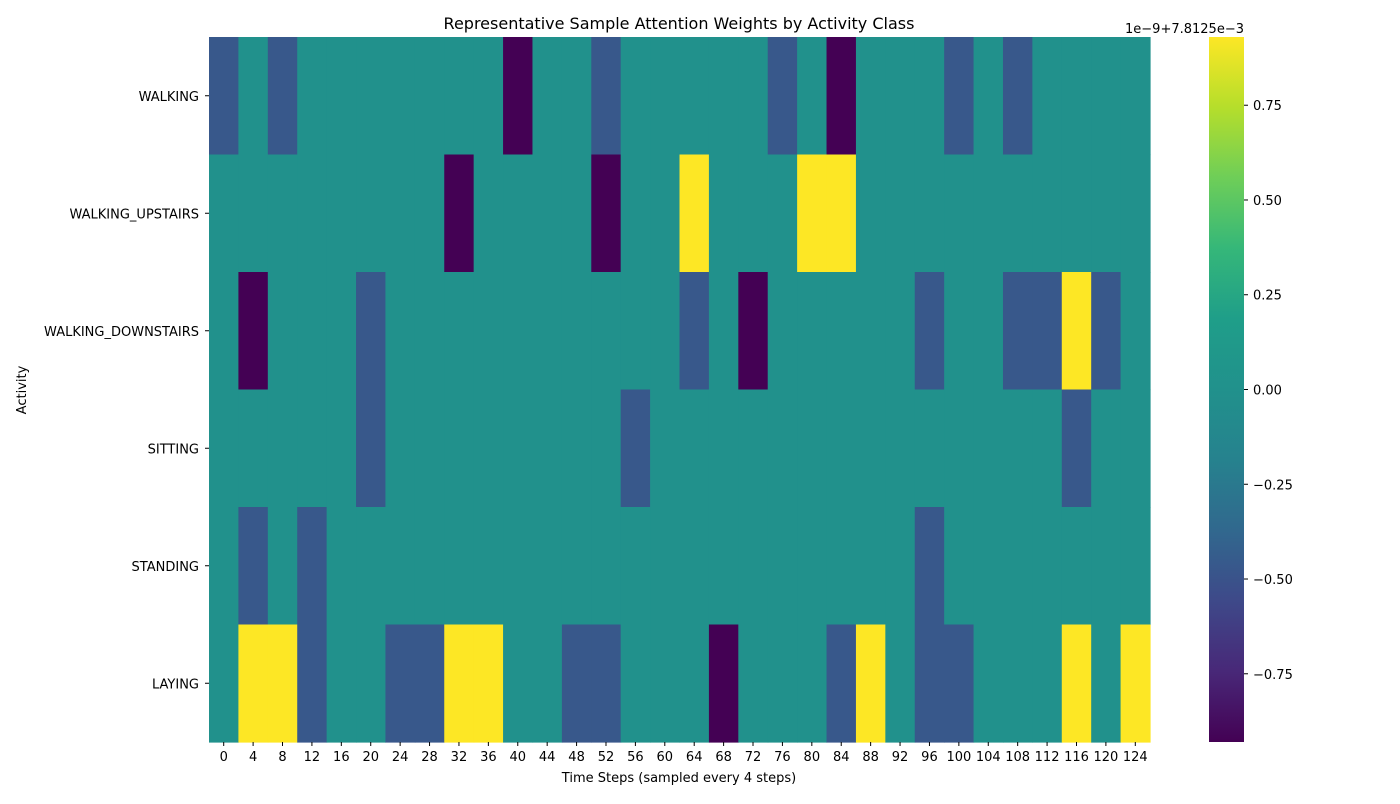 Image resolution: width=1400 pixels, height=804 pixels. Describe the element at coordinates (1184, 29) in the screenshot. I see `colorbar-offset-label: 1e−9+7.8125e−3` at that location.